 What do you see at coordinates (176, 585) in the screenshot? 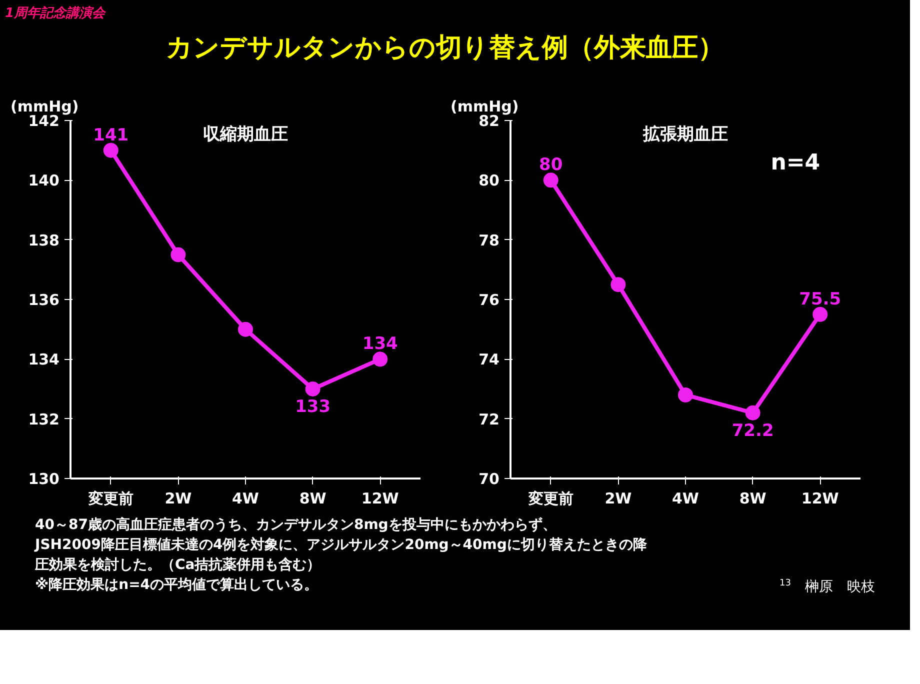
I see `text: ※降圧効果はn=4の平均値で算出している。` at bounding box center [176, 585].